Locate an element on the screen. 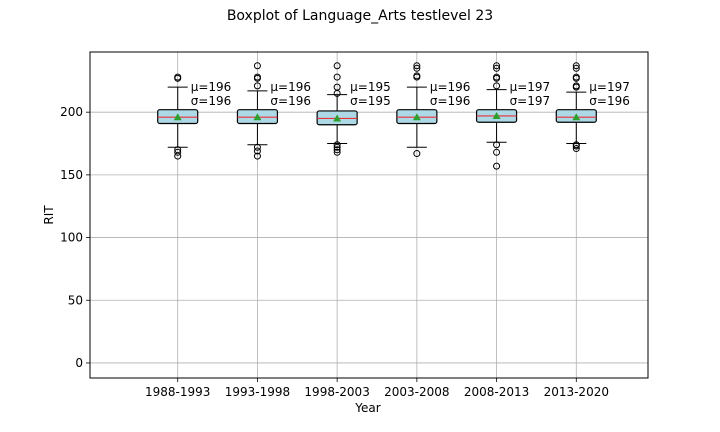 The height and width of the screenshot is (432, 720). x-axis-label: Year is located at coordinates (367, 408).